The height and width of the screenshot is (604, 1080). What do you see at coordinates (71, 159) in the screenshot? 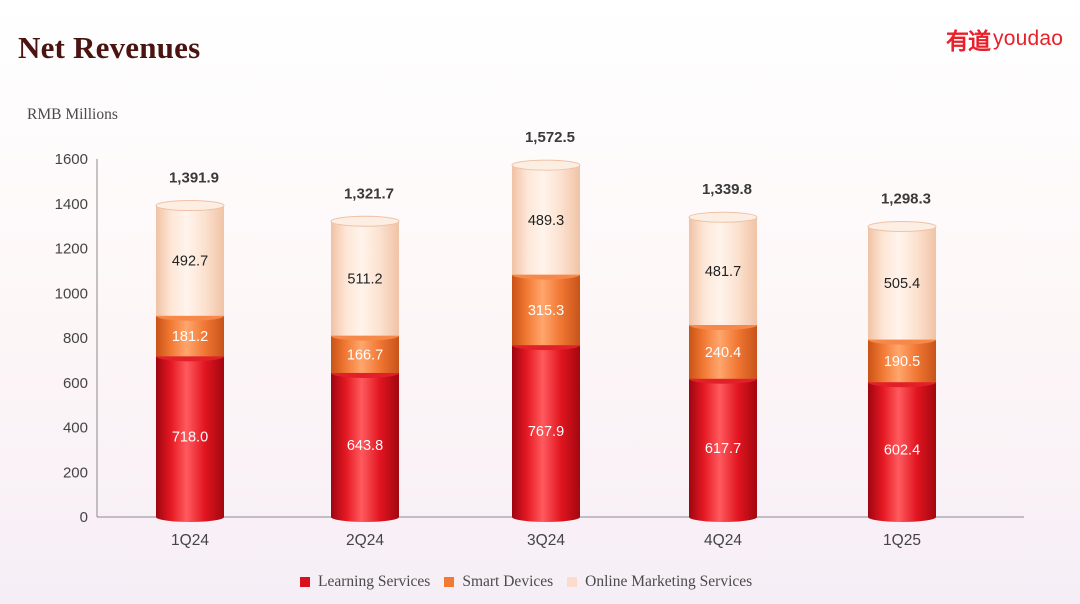
I see `y-tick-label: 1600` at bounding box center [71, 159].